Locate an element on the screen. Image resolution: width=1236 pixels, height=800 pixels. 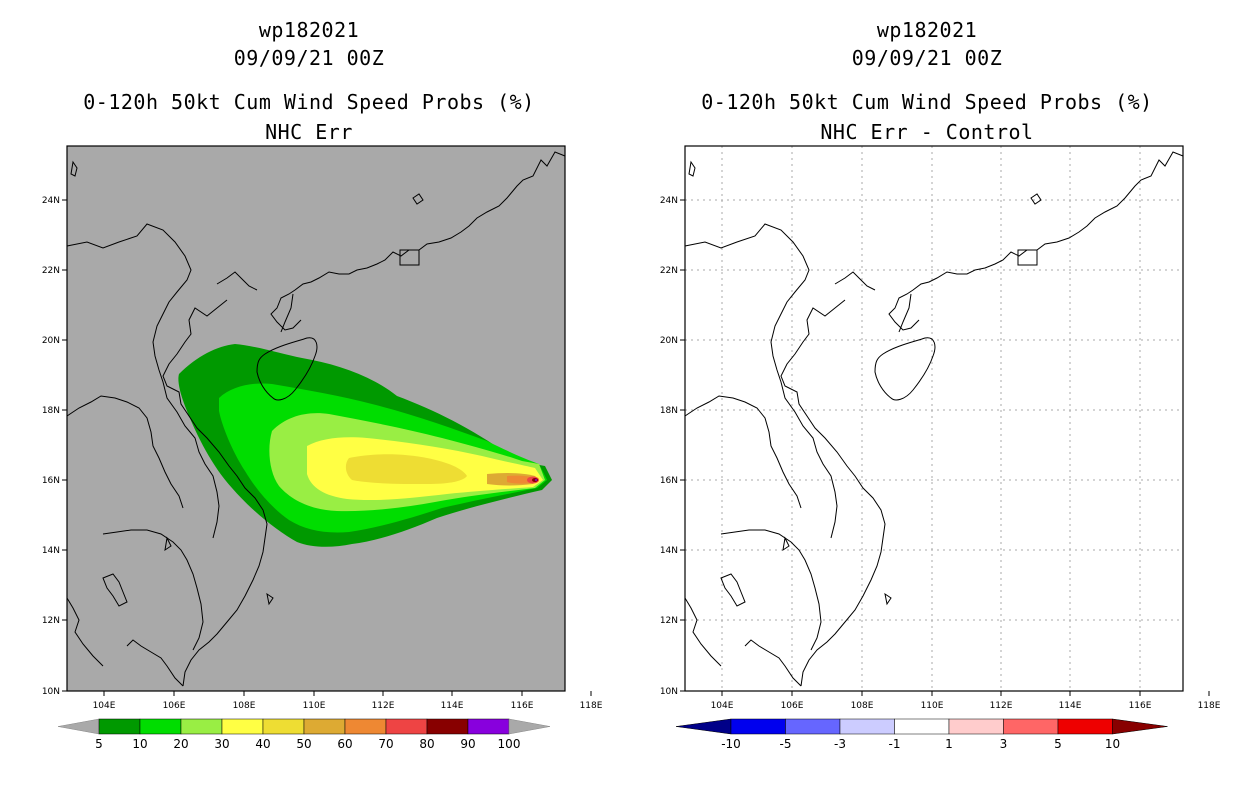
left-title-storm: wp182021 is located at coordinates (309, 30).